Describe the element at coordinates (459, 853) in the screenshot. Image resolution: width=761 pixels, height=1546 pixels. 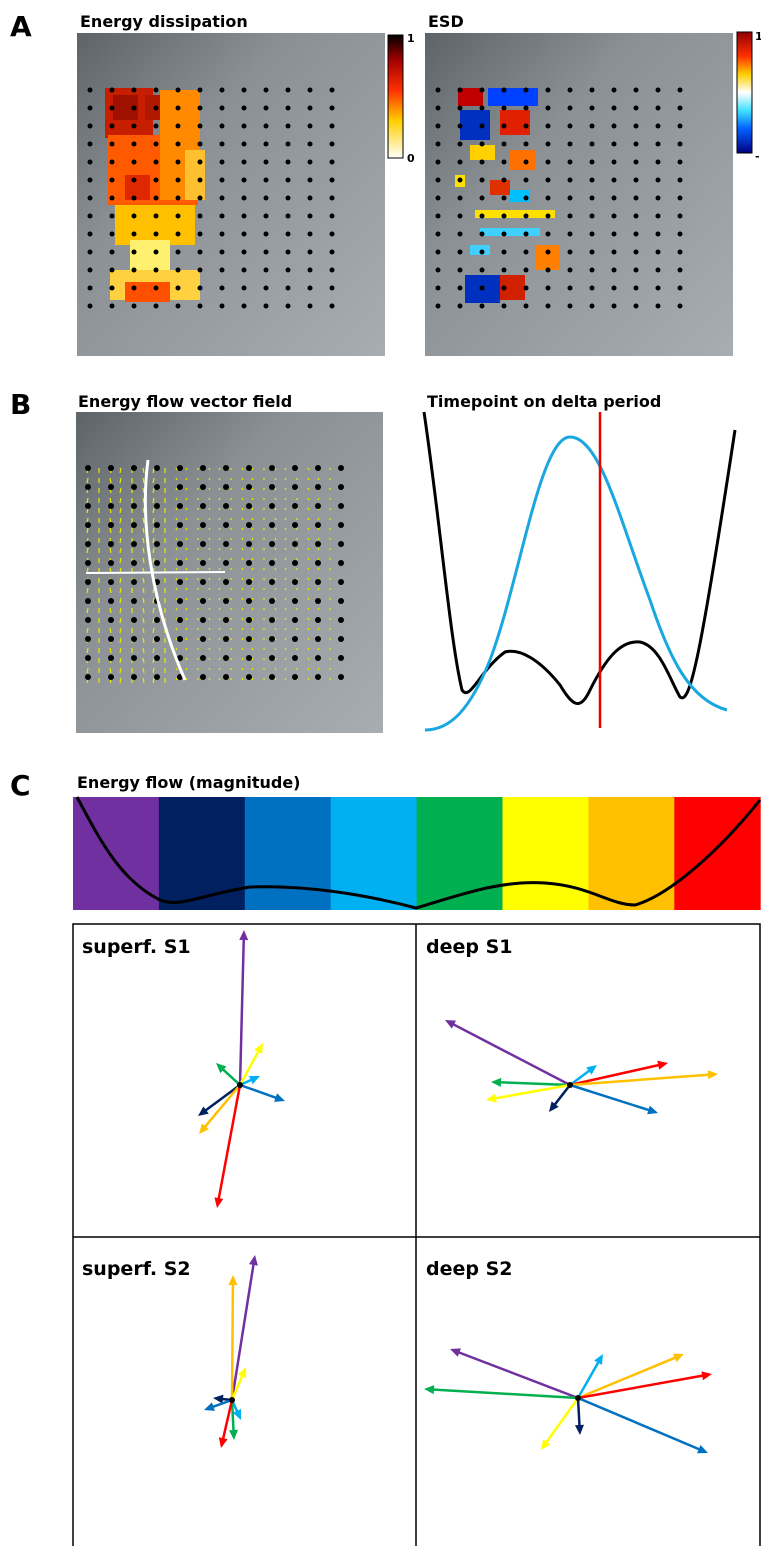
I see `color-band` at that location.